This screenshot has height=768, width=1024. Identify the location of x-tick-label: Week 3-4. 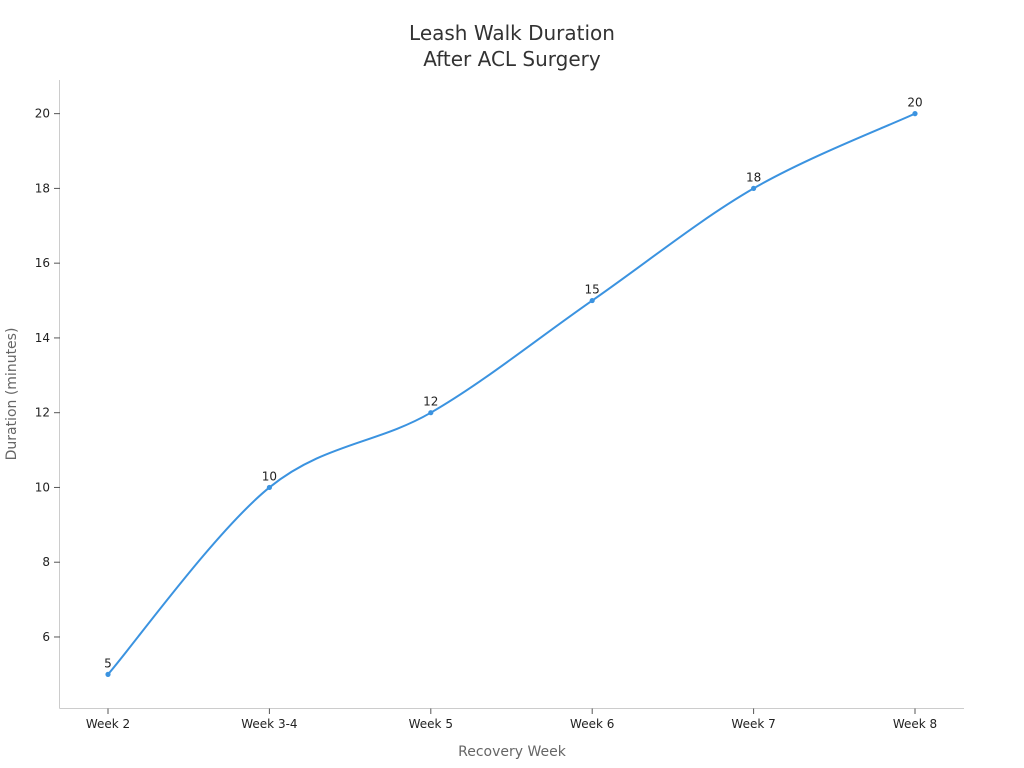
(269, 724).